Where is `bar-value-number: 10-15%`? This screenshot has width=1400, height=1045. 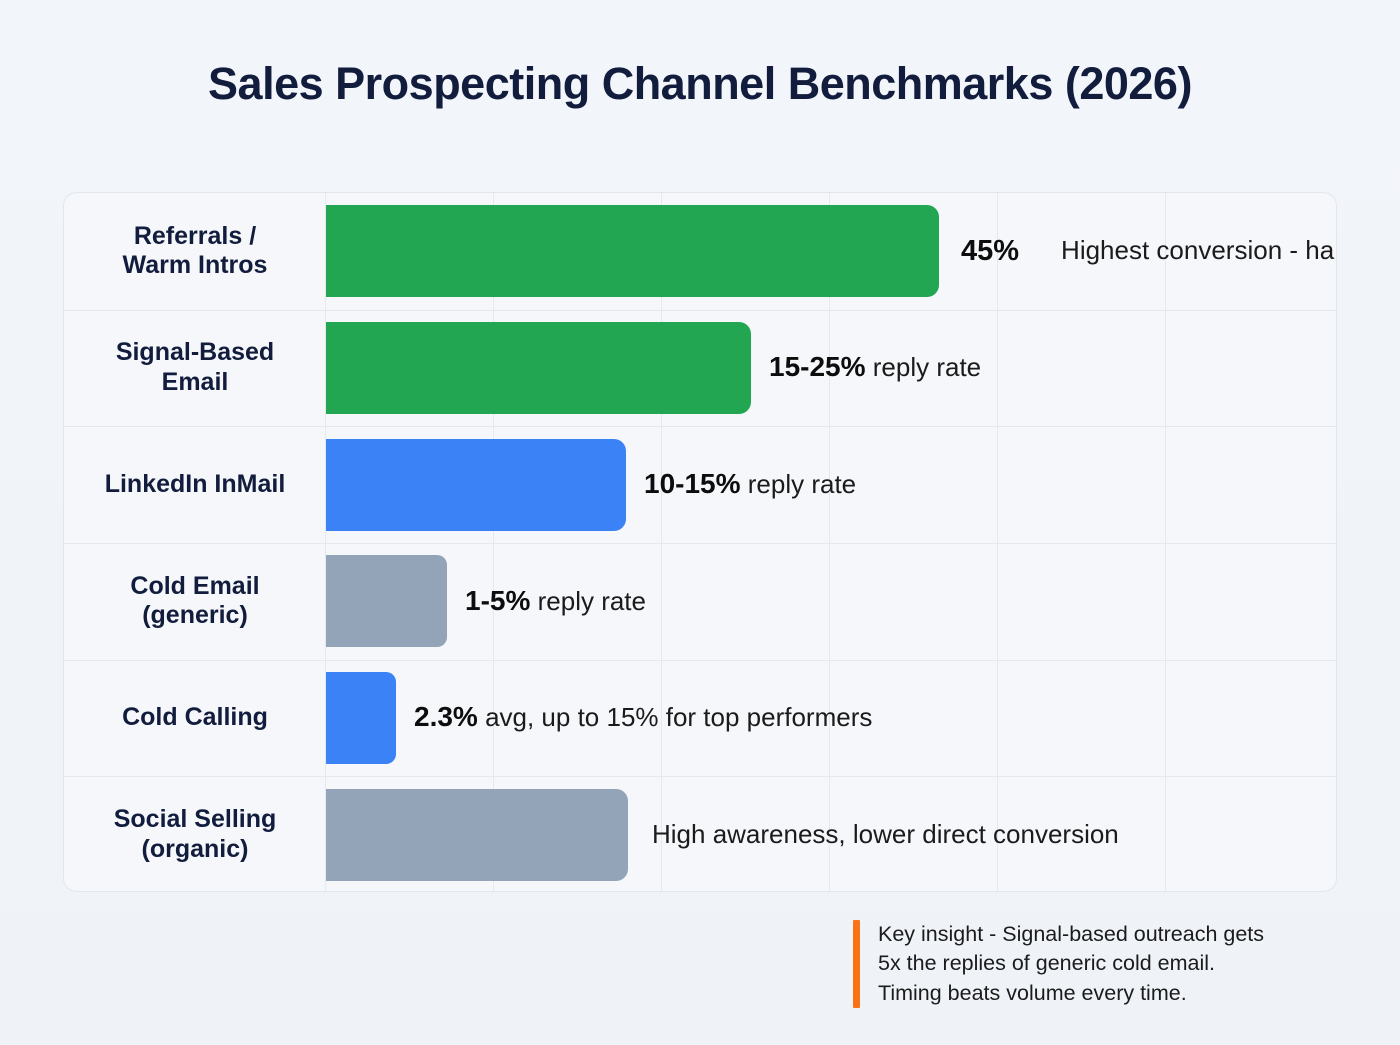
bar-value-number: 10-15% is located at coordinates (692, 484).